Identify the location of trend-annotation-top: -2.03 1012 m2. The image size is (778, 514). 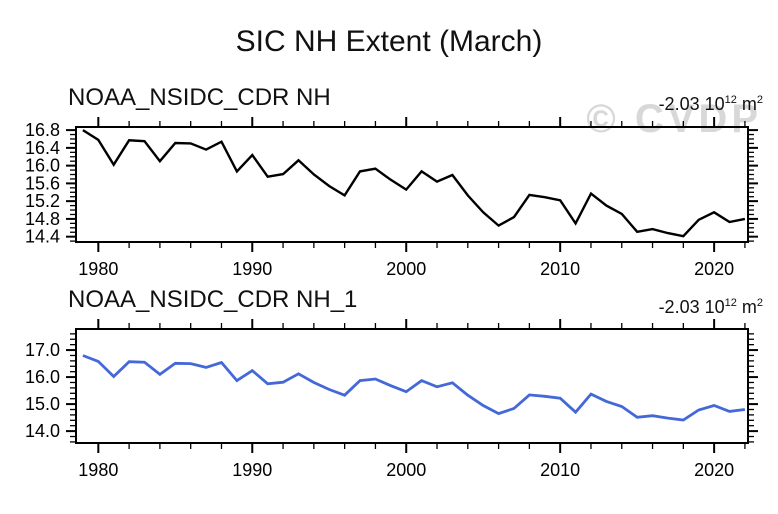
(710, 104).